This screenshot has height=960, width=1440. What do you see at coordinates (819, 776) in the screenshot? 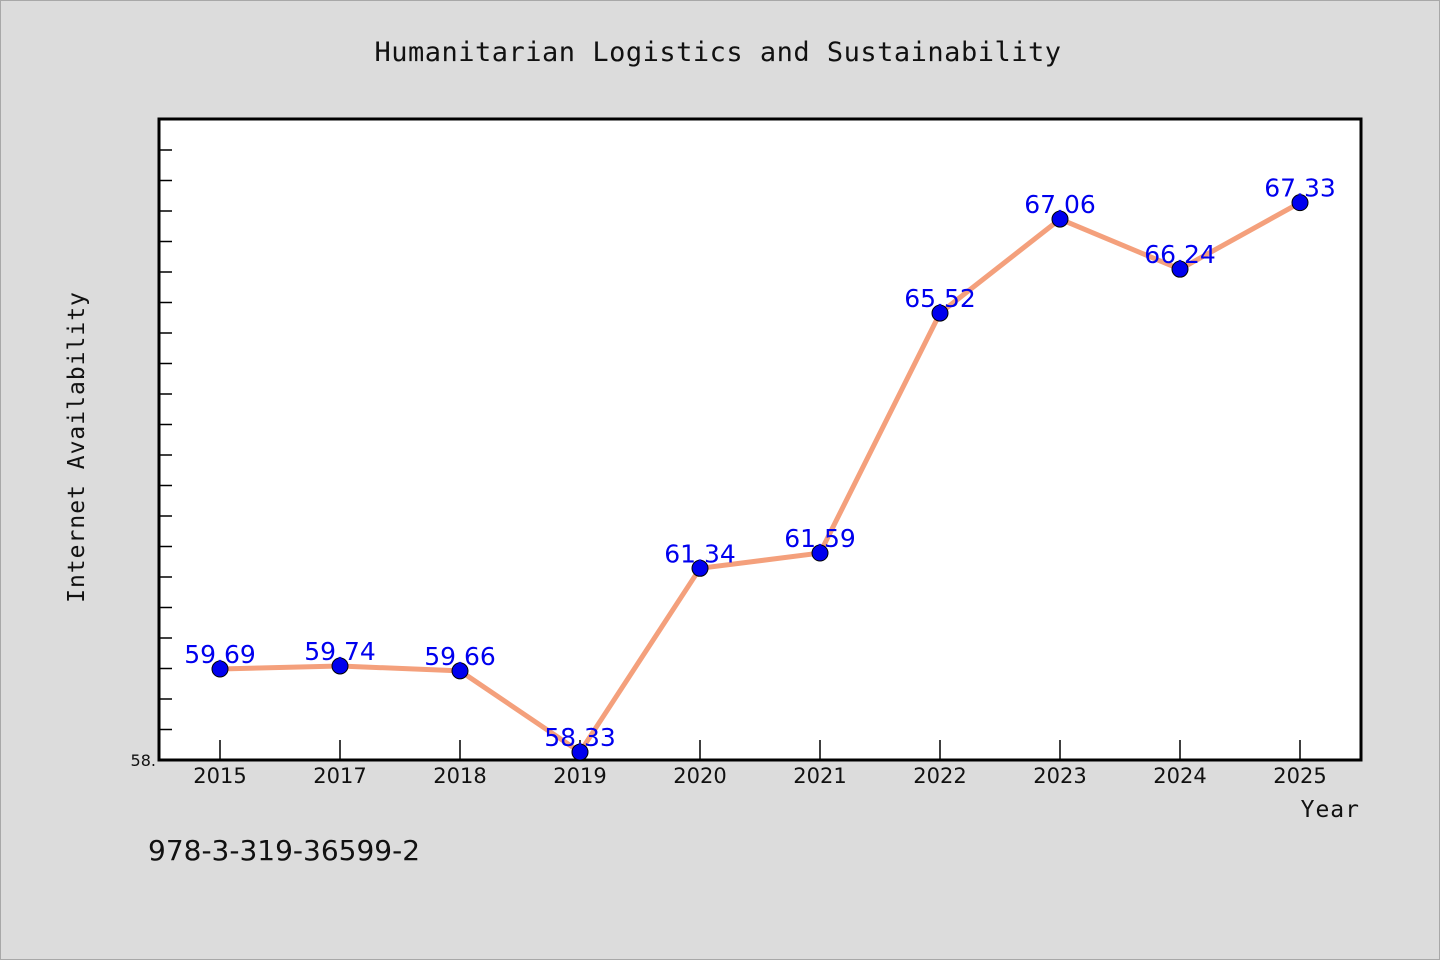
I see `x-tick-label: 2021` at bounding box center [819, 776].